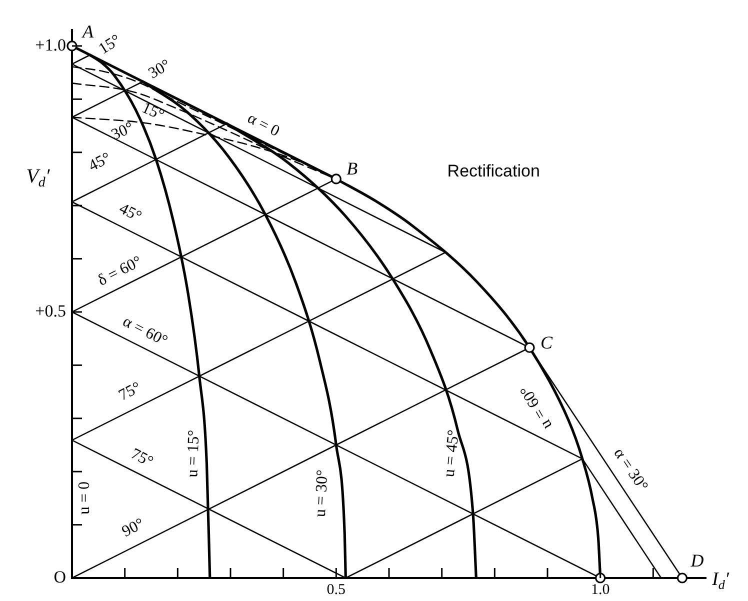  What do you see at coordinates (336, 590) in the screenshot?
I see `x-tick-label: 0.5` at bounding box center [336, 590].